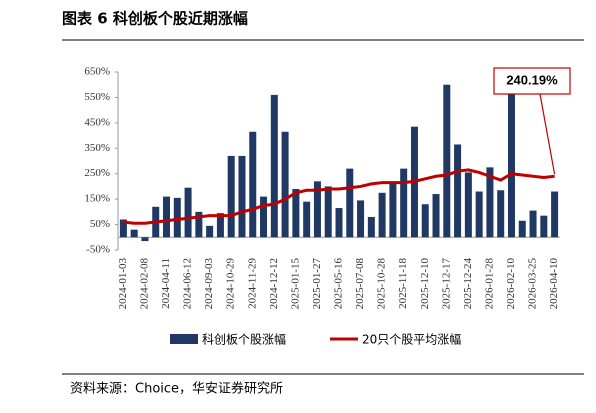 The height and width of the screenshot is (413, 596). I want to click on x-tick-label: 2024-01-03, so click(123, 284).